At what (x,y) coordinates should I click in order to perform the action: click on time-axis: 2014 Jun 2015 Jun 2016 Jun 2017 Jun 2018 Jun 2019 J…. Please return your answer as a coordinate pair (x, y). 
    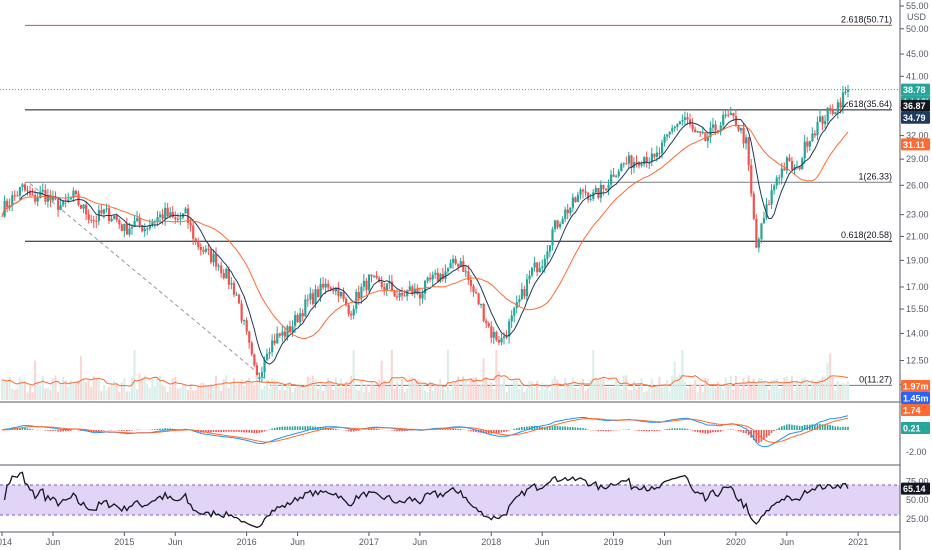
    Looking at the image, I should click on (434, 539).